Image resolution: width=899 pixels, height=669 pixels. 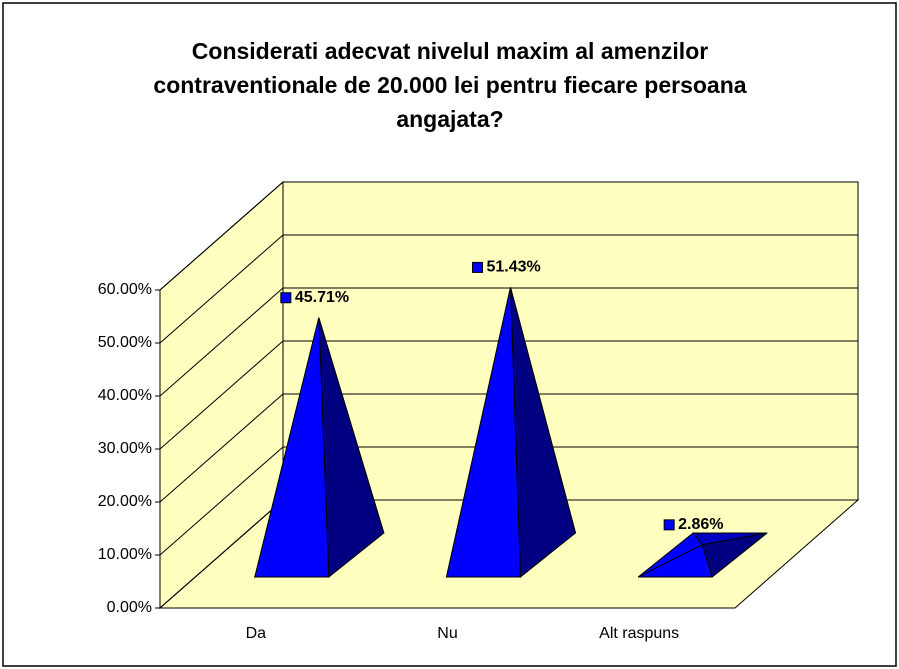 What do you see at coordinates (125, 554) in the screenshot?
I see `y-tick-label: 10.00%` at bounding box center [125, 554].